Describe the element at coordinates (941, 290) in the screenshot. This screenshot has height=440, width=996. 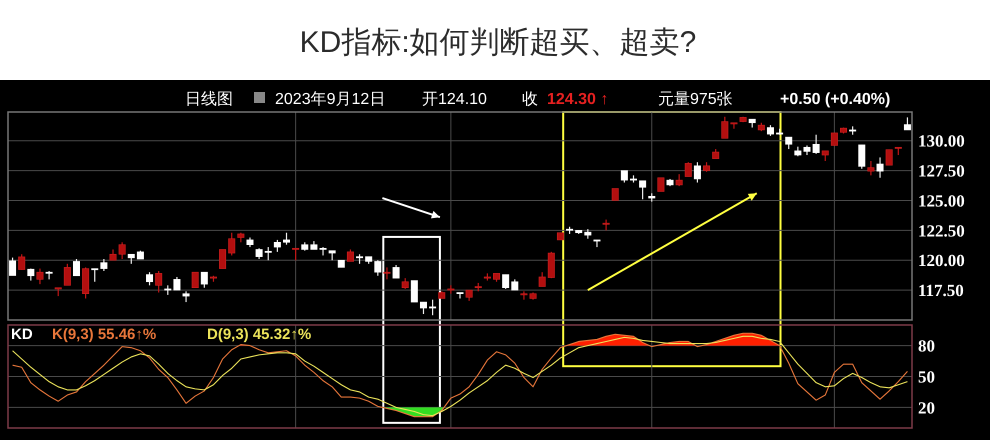
I see `y-tick-label: 117.50` at that location.